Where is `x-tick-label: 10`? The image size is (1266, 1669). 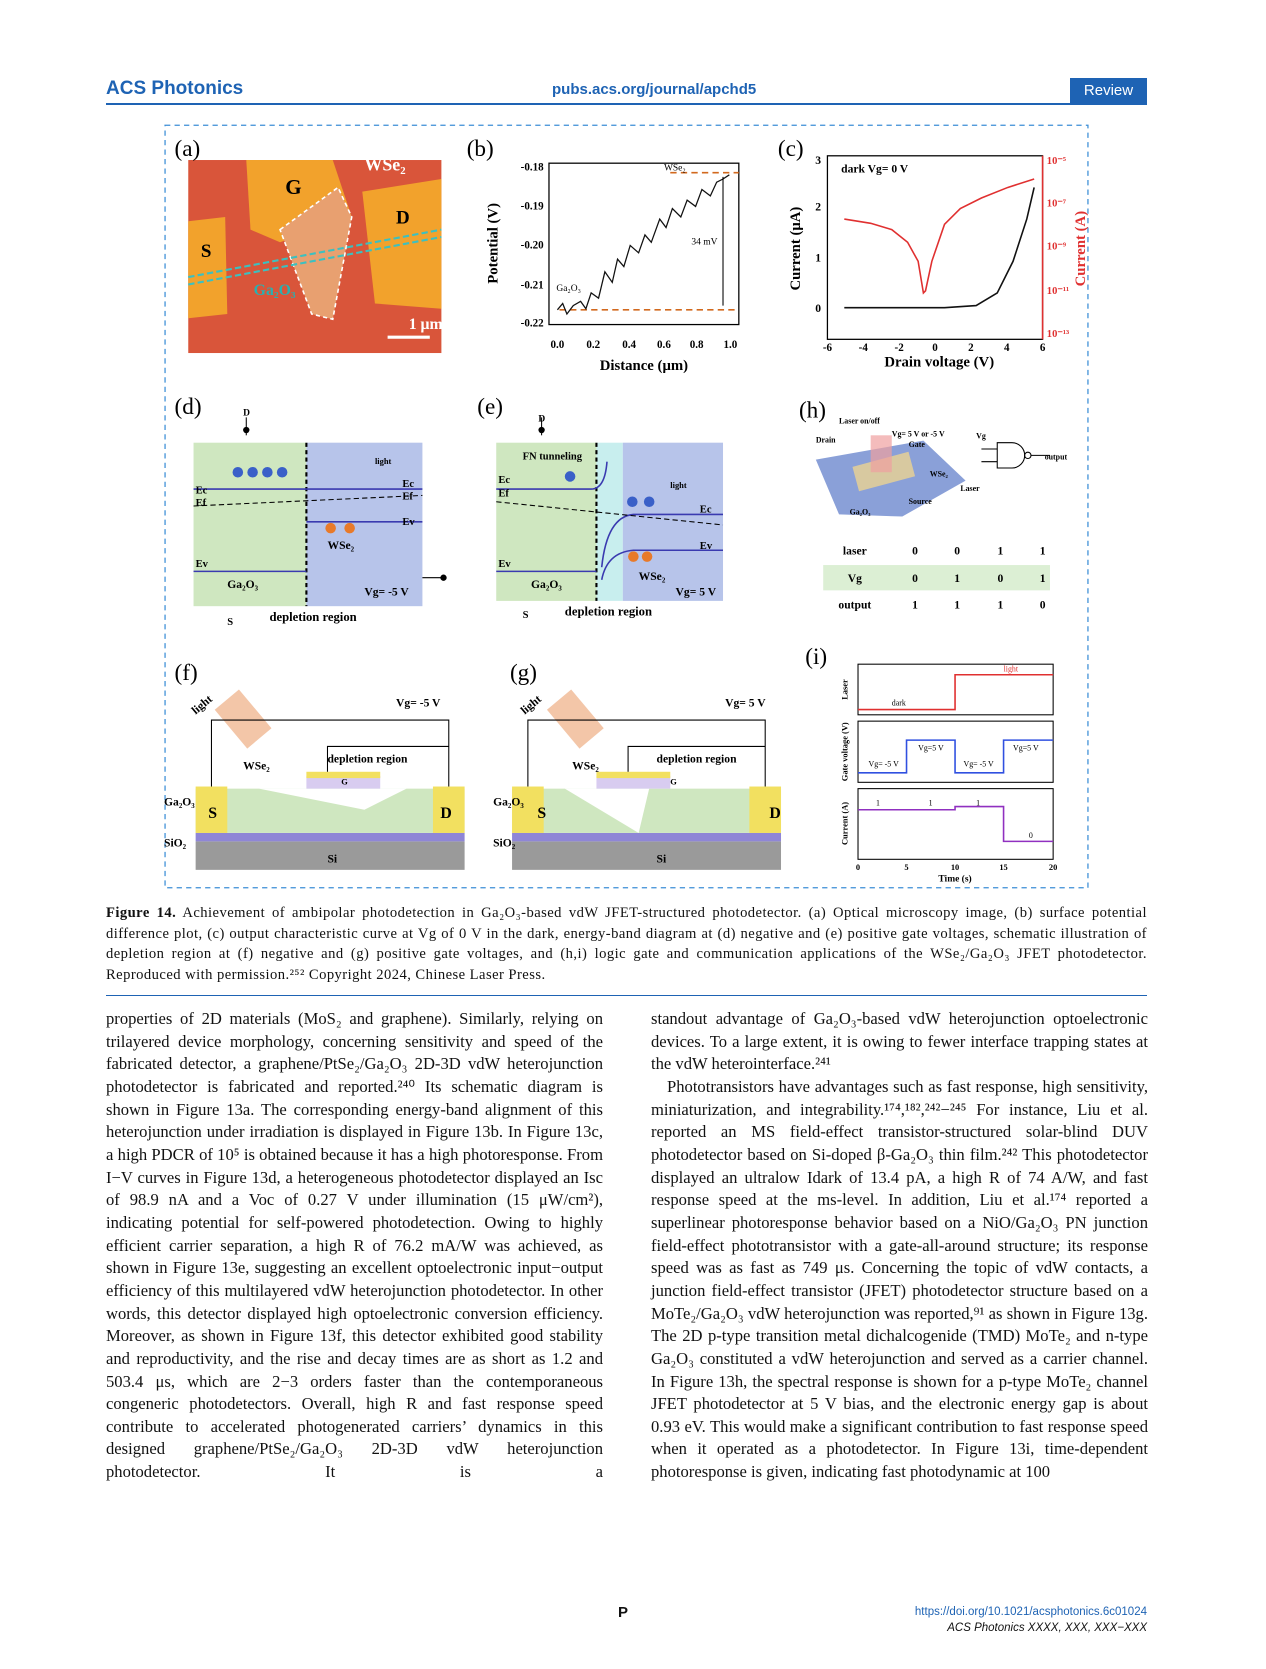
x-tick-label: 10 is located at coordinates (955, 867).